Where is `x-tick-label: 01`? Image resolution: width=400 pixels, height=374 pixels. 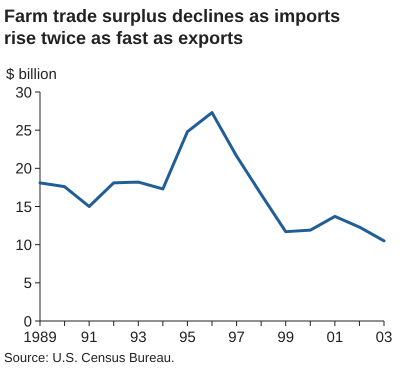 x-tick-label: 01 is located at coordinates (335, 337).